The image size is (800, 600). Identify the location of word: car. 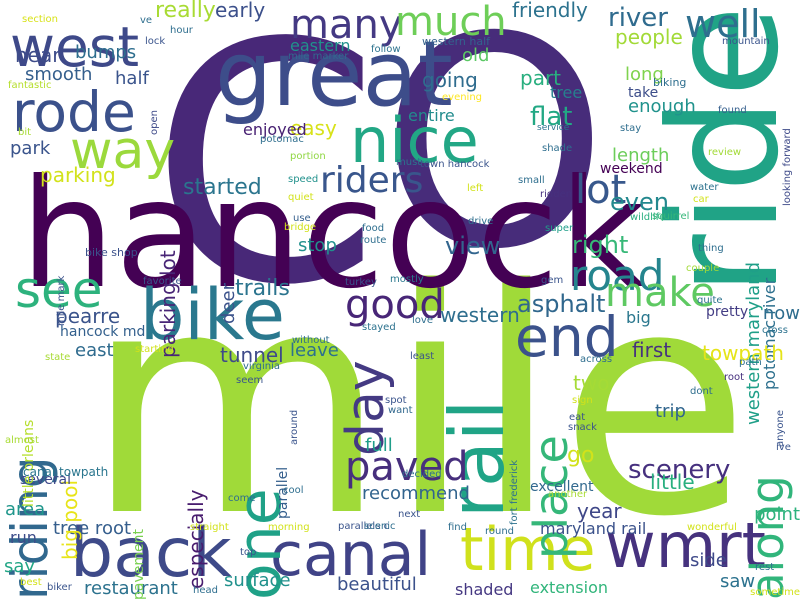
(701, 199).